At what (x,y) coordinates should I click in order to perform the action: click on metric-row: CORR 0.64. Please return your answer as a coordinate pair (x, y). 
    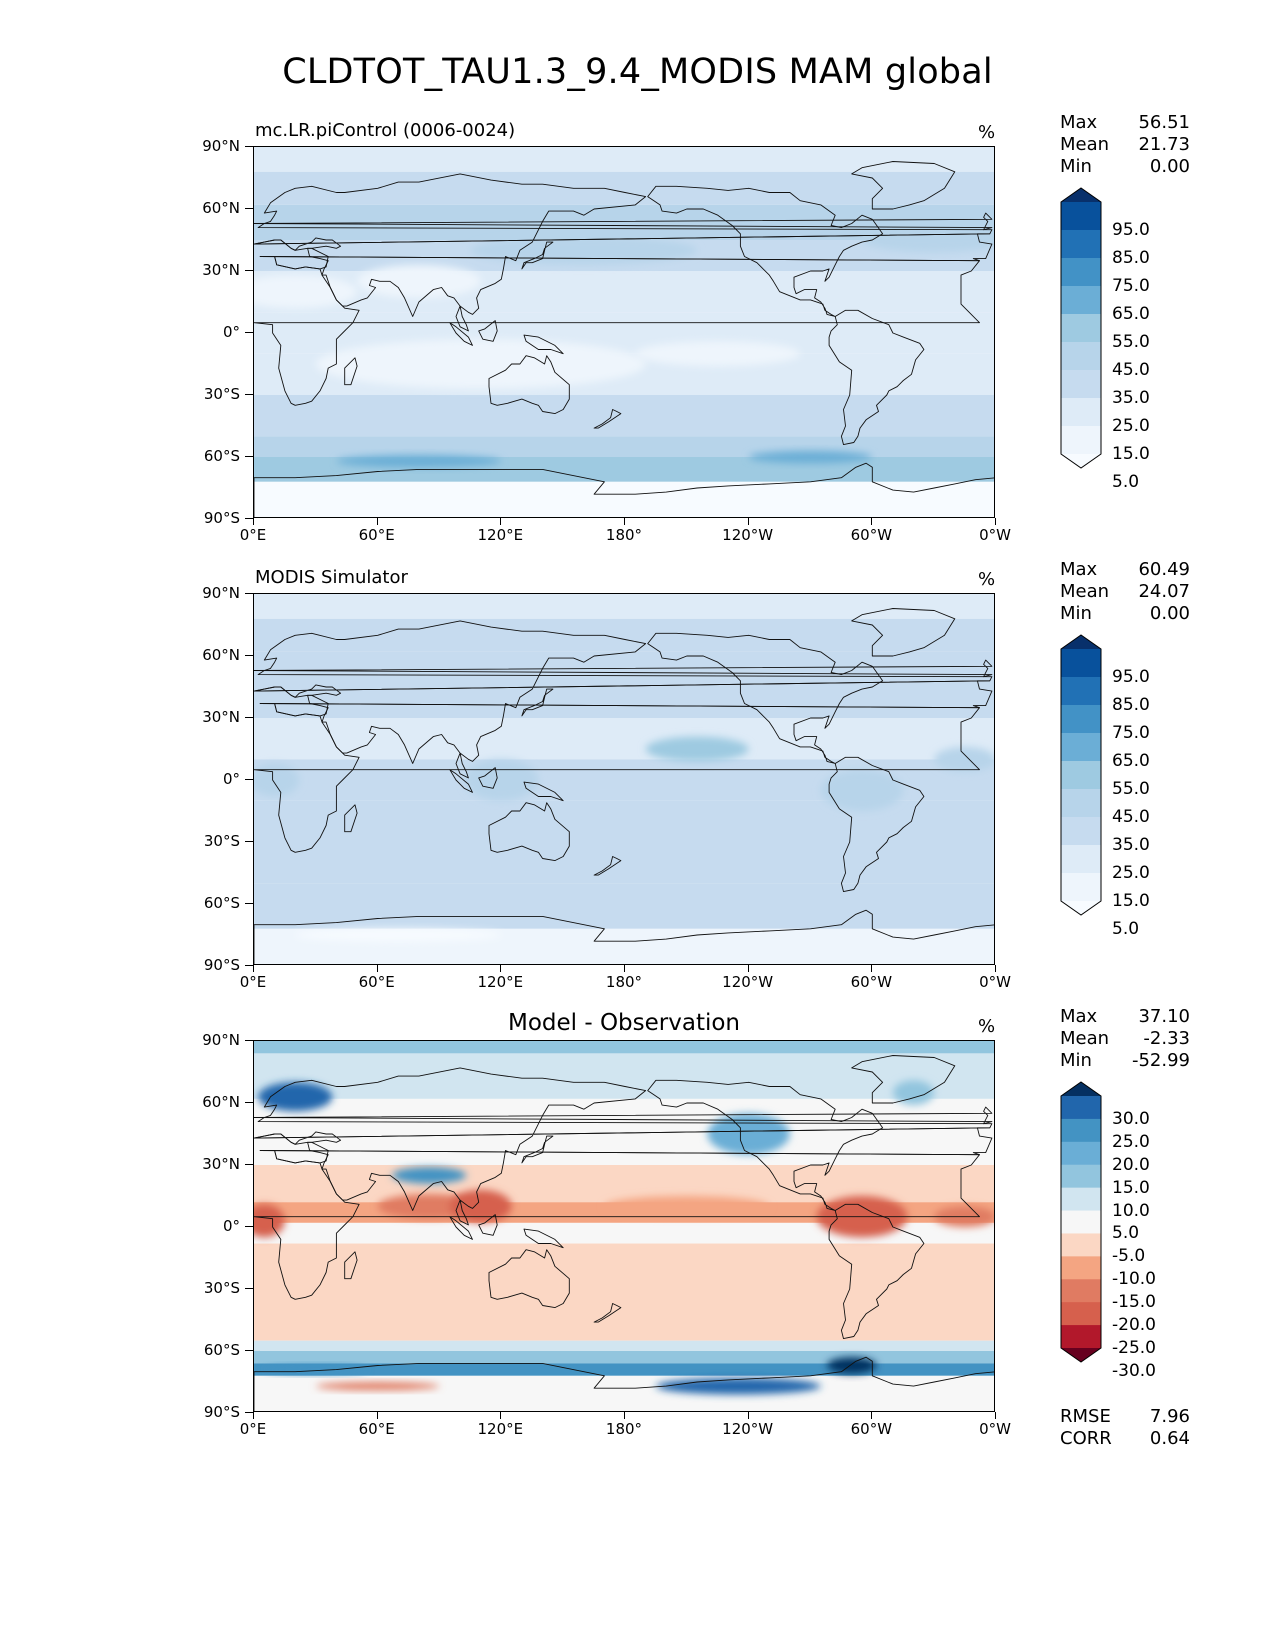
    Looking at the image, I should click on (1125, 1439).